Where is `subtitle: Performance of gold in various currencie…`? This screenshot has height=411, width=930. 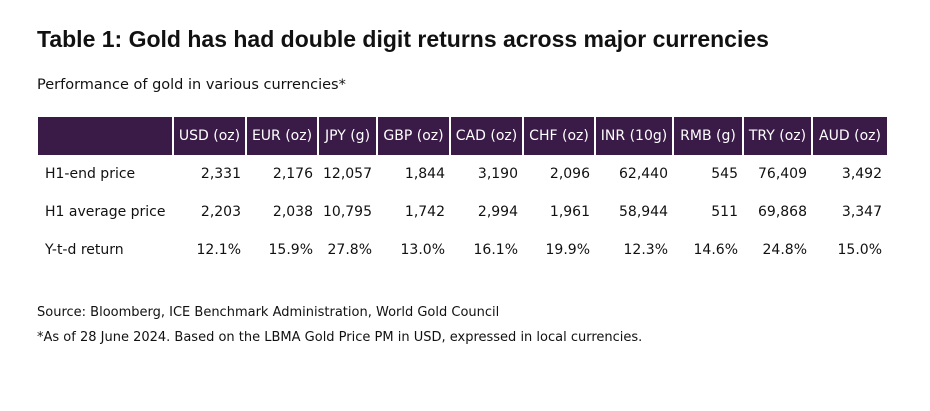
subtitle: Performance of gold in various currencie… is located at coordinates (191, 85).